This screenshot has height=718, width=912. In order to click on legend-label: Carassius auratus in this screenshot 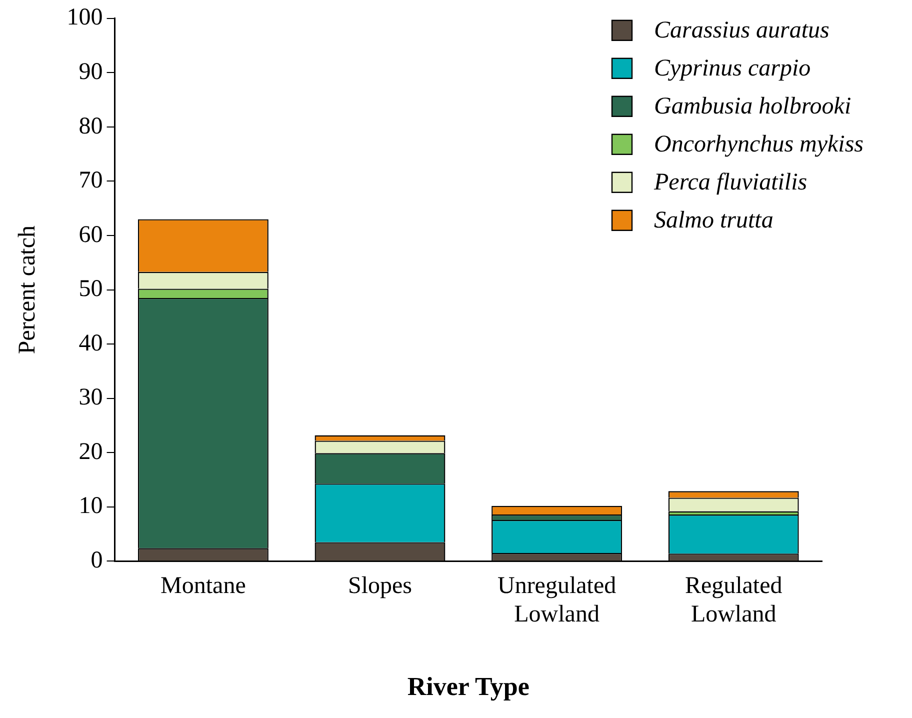, I will do `click(742, 31)`.